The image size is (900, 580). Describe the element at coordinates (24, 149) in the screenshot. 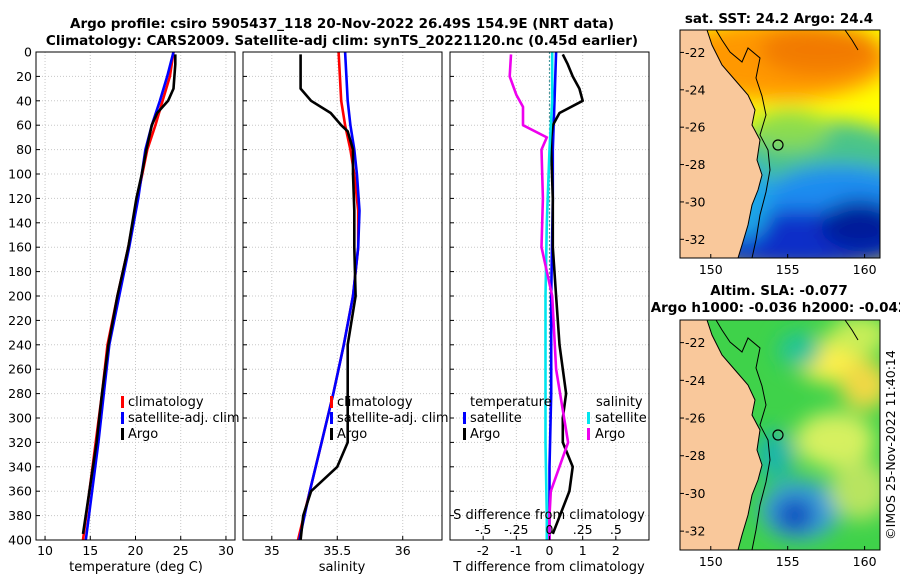

I see `y-tick-label: 80` at that location.